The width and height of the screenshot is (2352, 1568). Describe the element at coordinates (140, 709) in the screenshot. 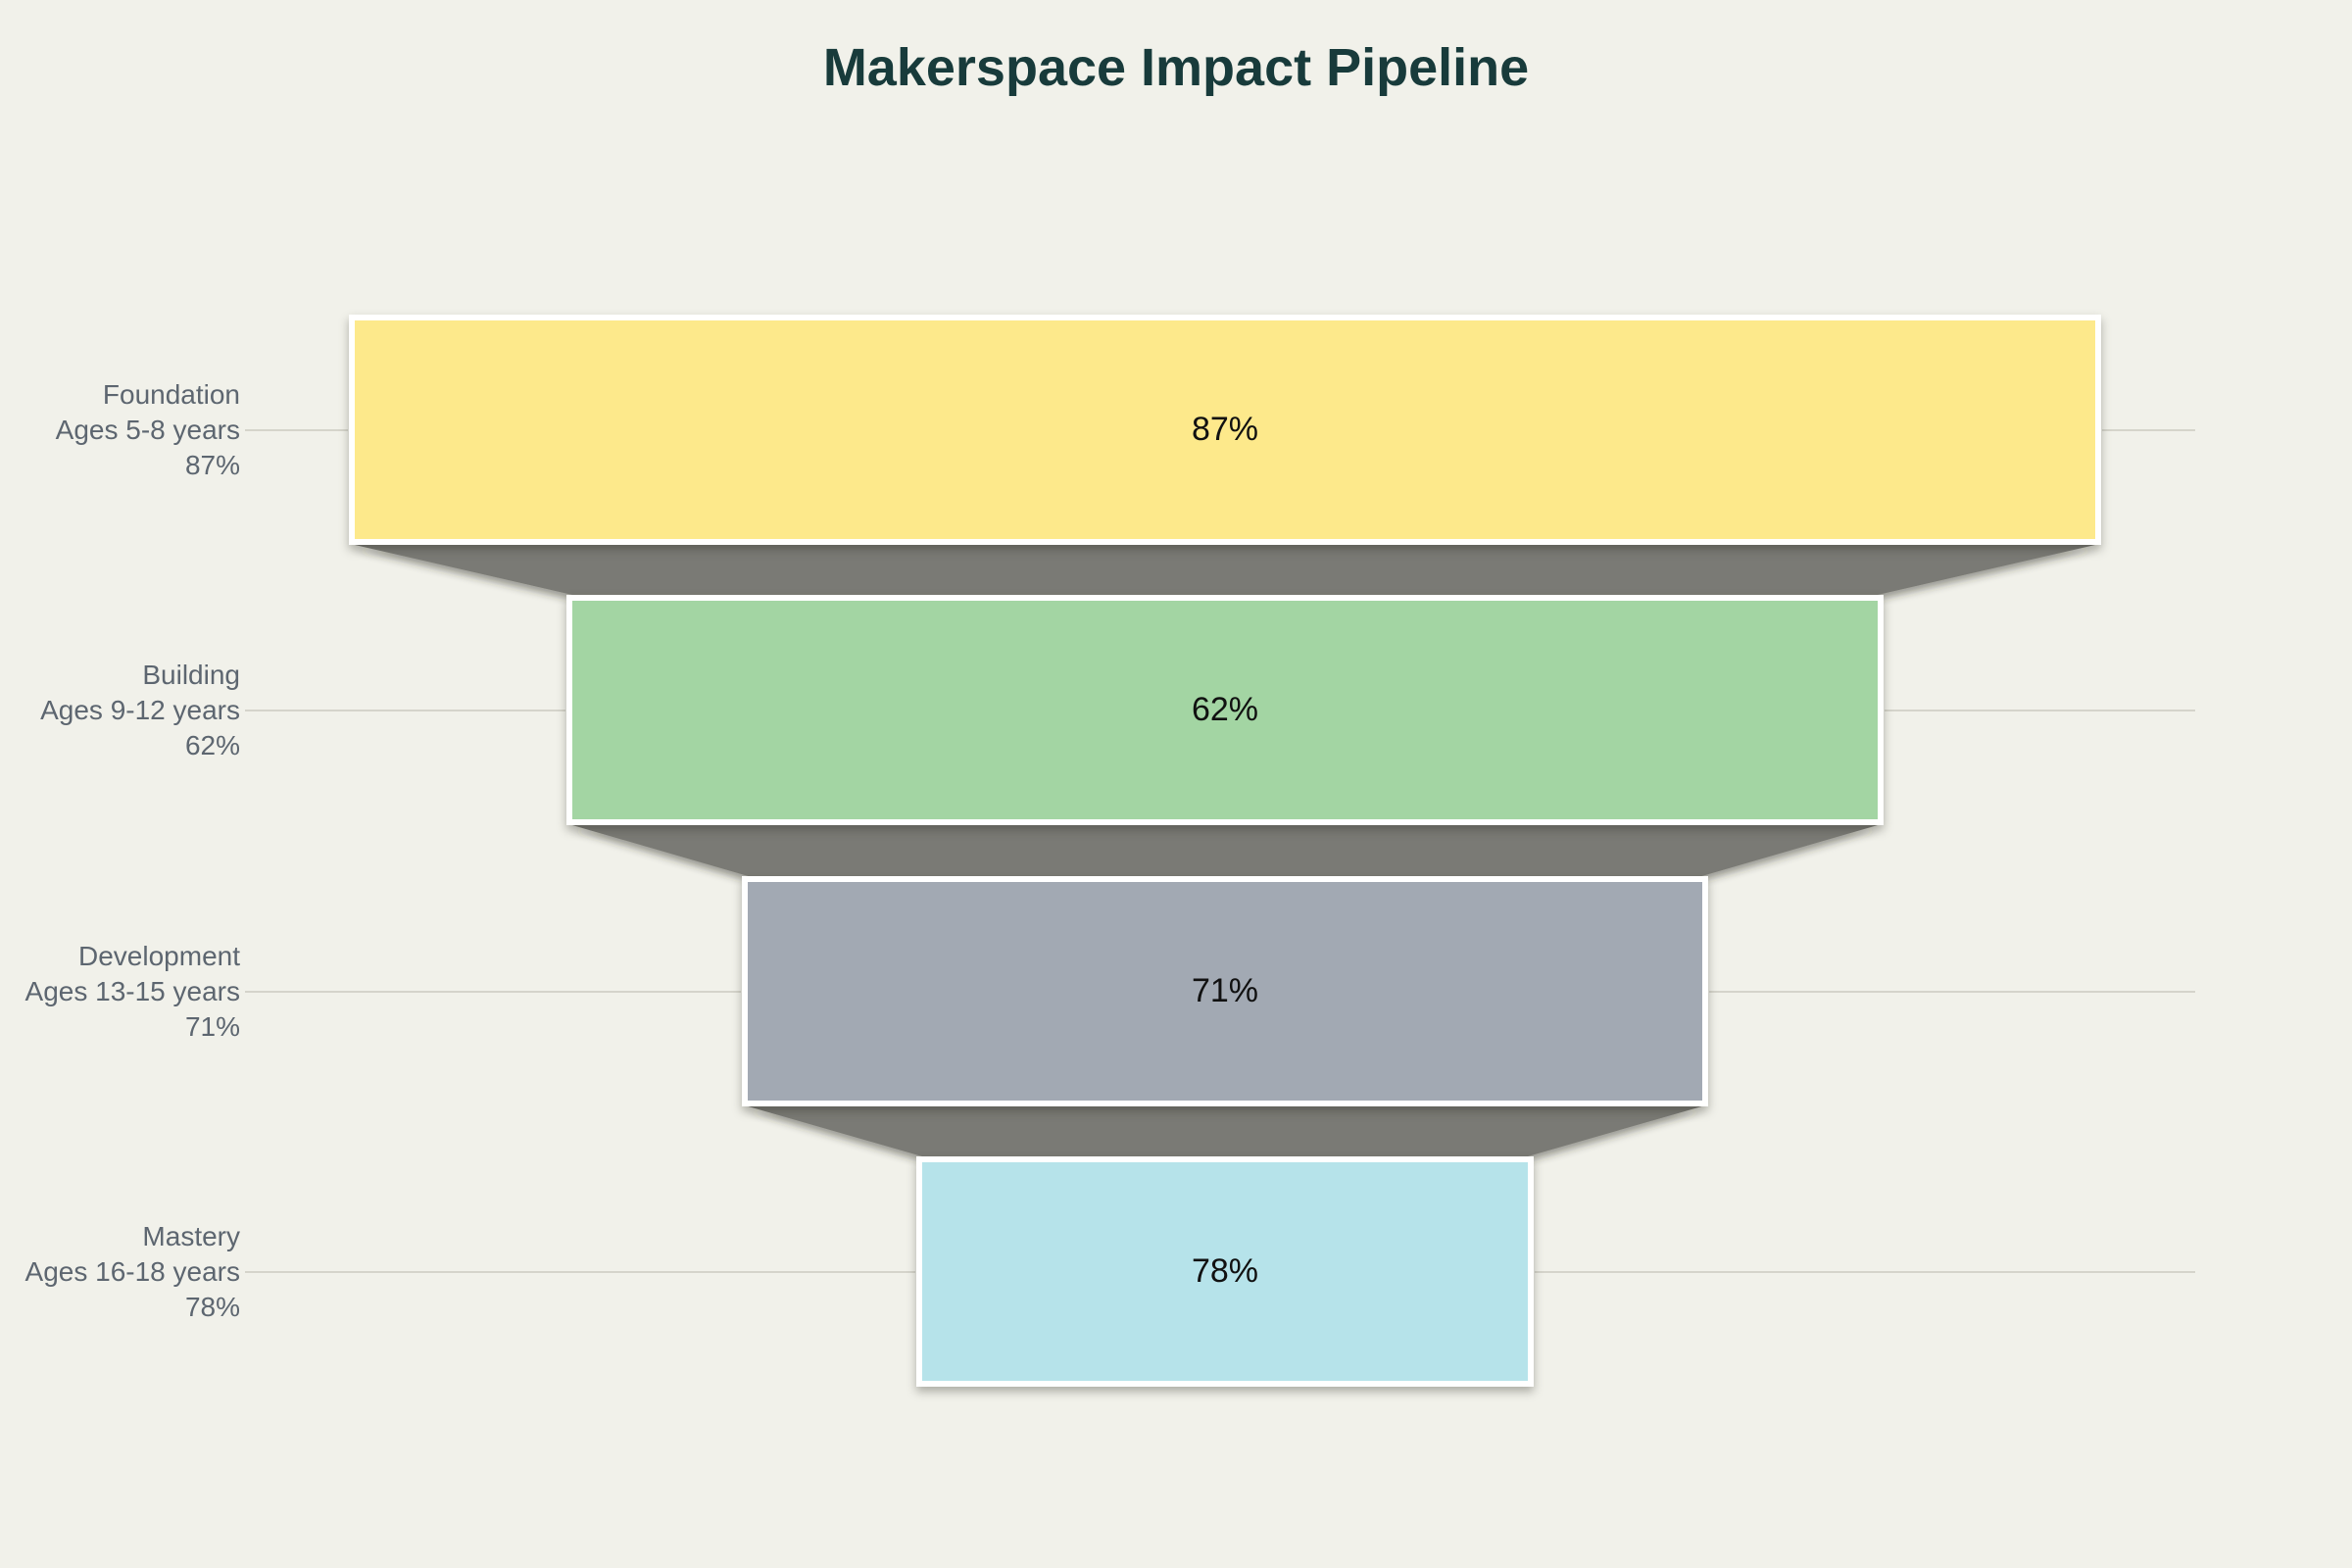

I see `stage-sublabel: Ages 9-12 years` at that location.